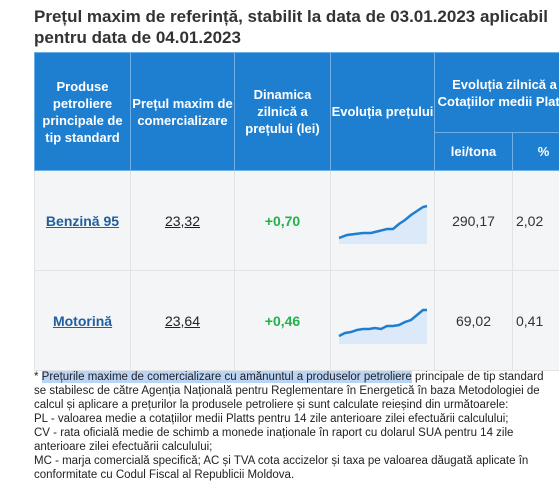 This screenshot has width=559, height=501. I want to click on header-max-price: Prețul maxim de comercializare, so click(182, 111).